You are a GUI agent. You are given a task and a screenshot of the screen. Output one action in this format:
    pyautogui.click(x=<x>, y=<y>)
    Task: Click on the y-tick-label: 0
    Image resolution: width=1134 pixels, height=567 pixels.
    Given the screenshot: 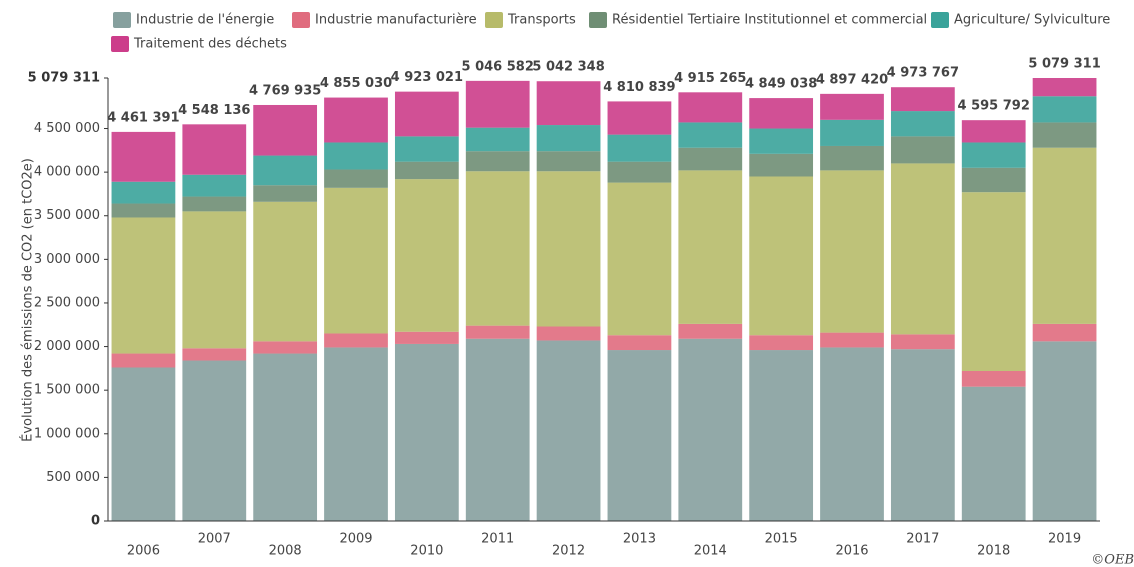 What is the action you would take?
    pyautogui.click(x=95, y=521)
    